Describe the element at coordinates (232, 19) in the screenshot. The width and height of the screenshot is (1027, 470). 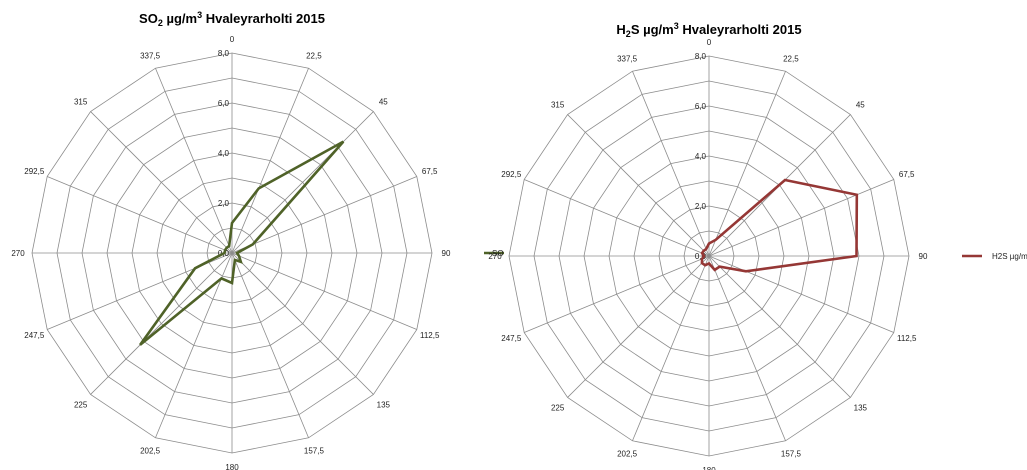
I see `chart-title: SO2 µg/m3 Hvaleyrarholti 2015` at that location.